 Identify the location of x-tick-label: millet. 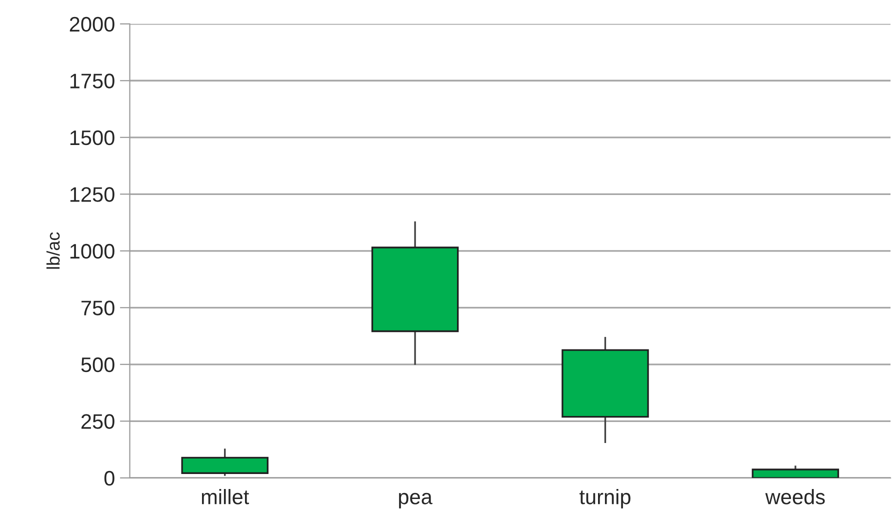
(226, 496).